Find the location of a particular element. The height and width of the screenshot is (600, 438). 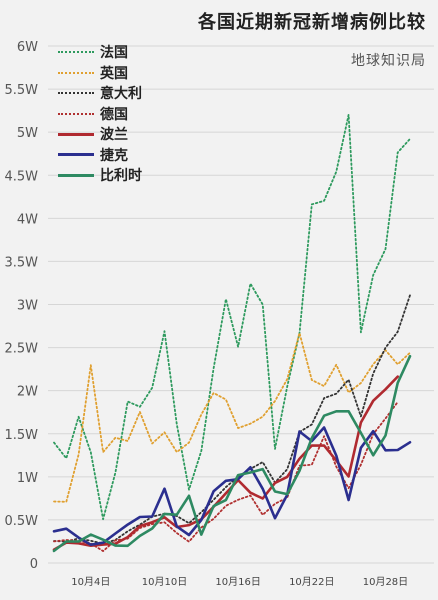

y-tick-label: 2W is located at coordinates (27, 392).